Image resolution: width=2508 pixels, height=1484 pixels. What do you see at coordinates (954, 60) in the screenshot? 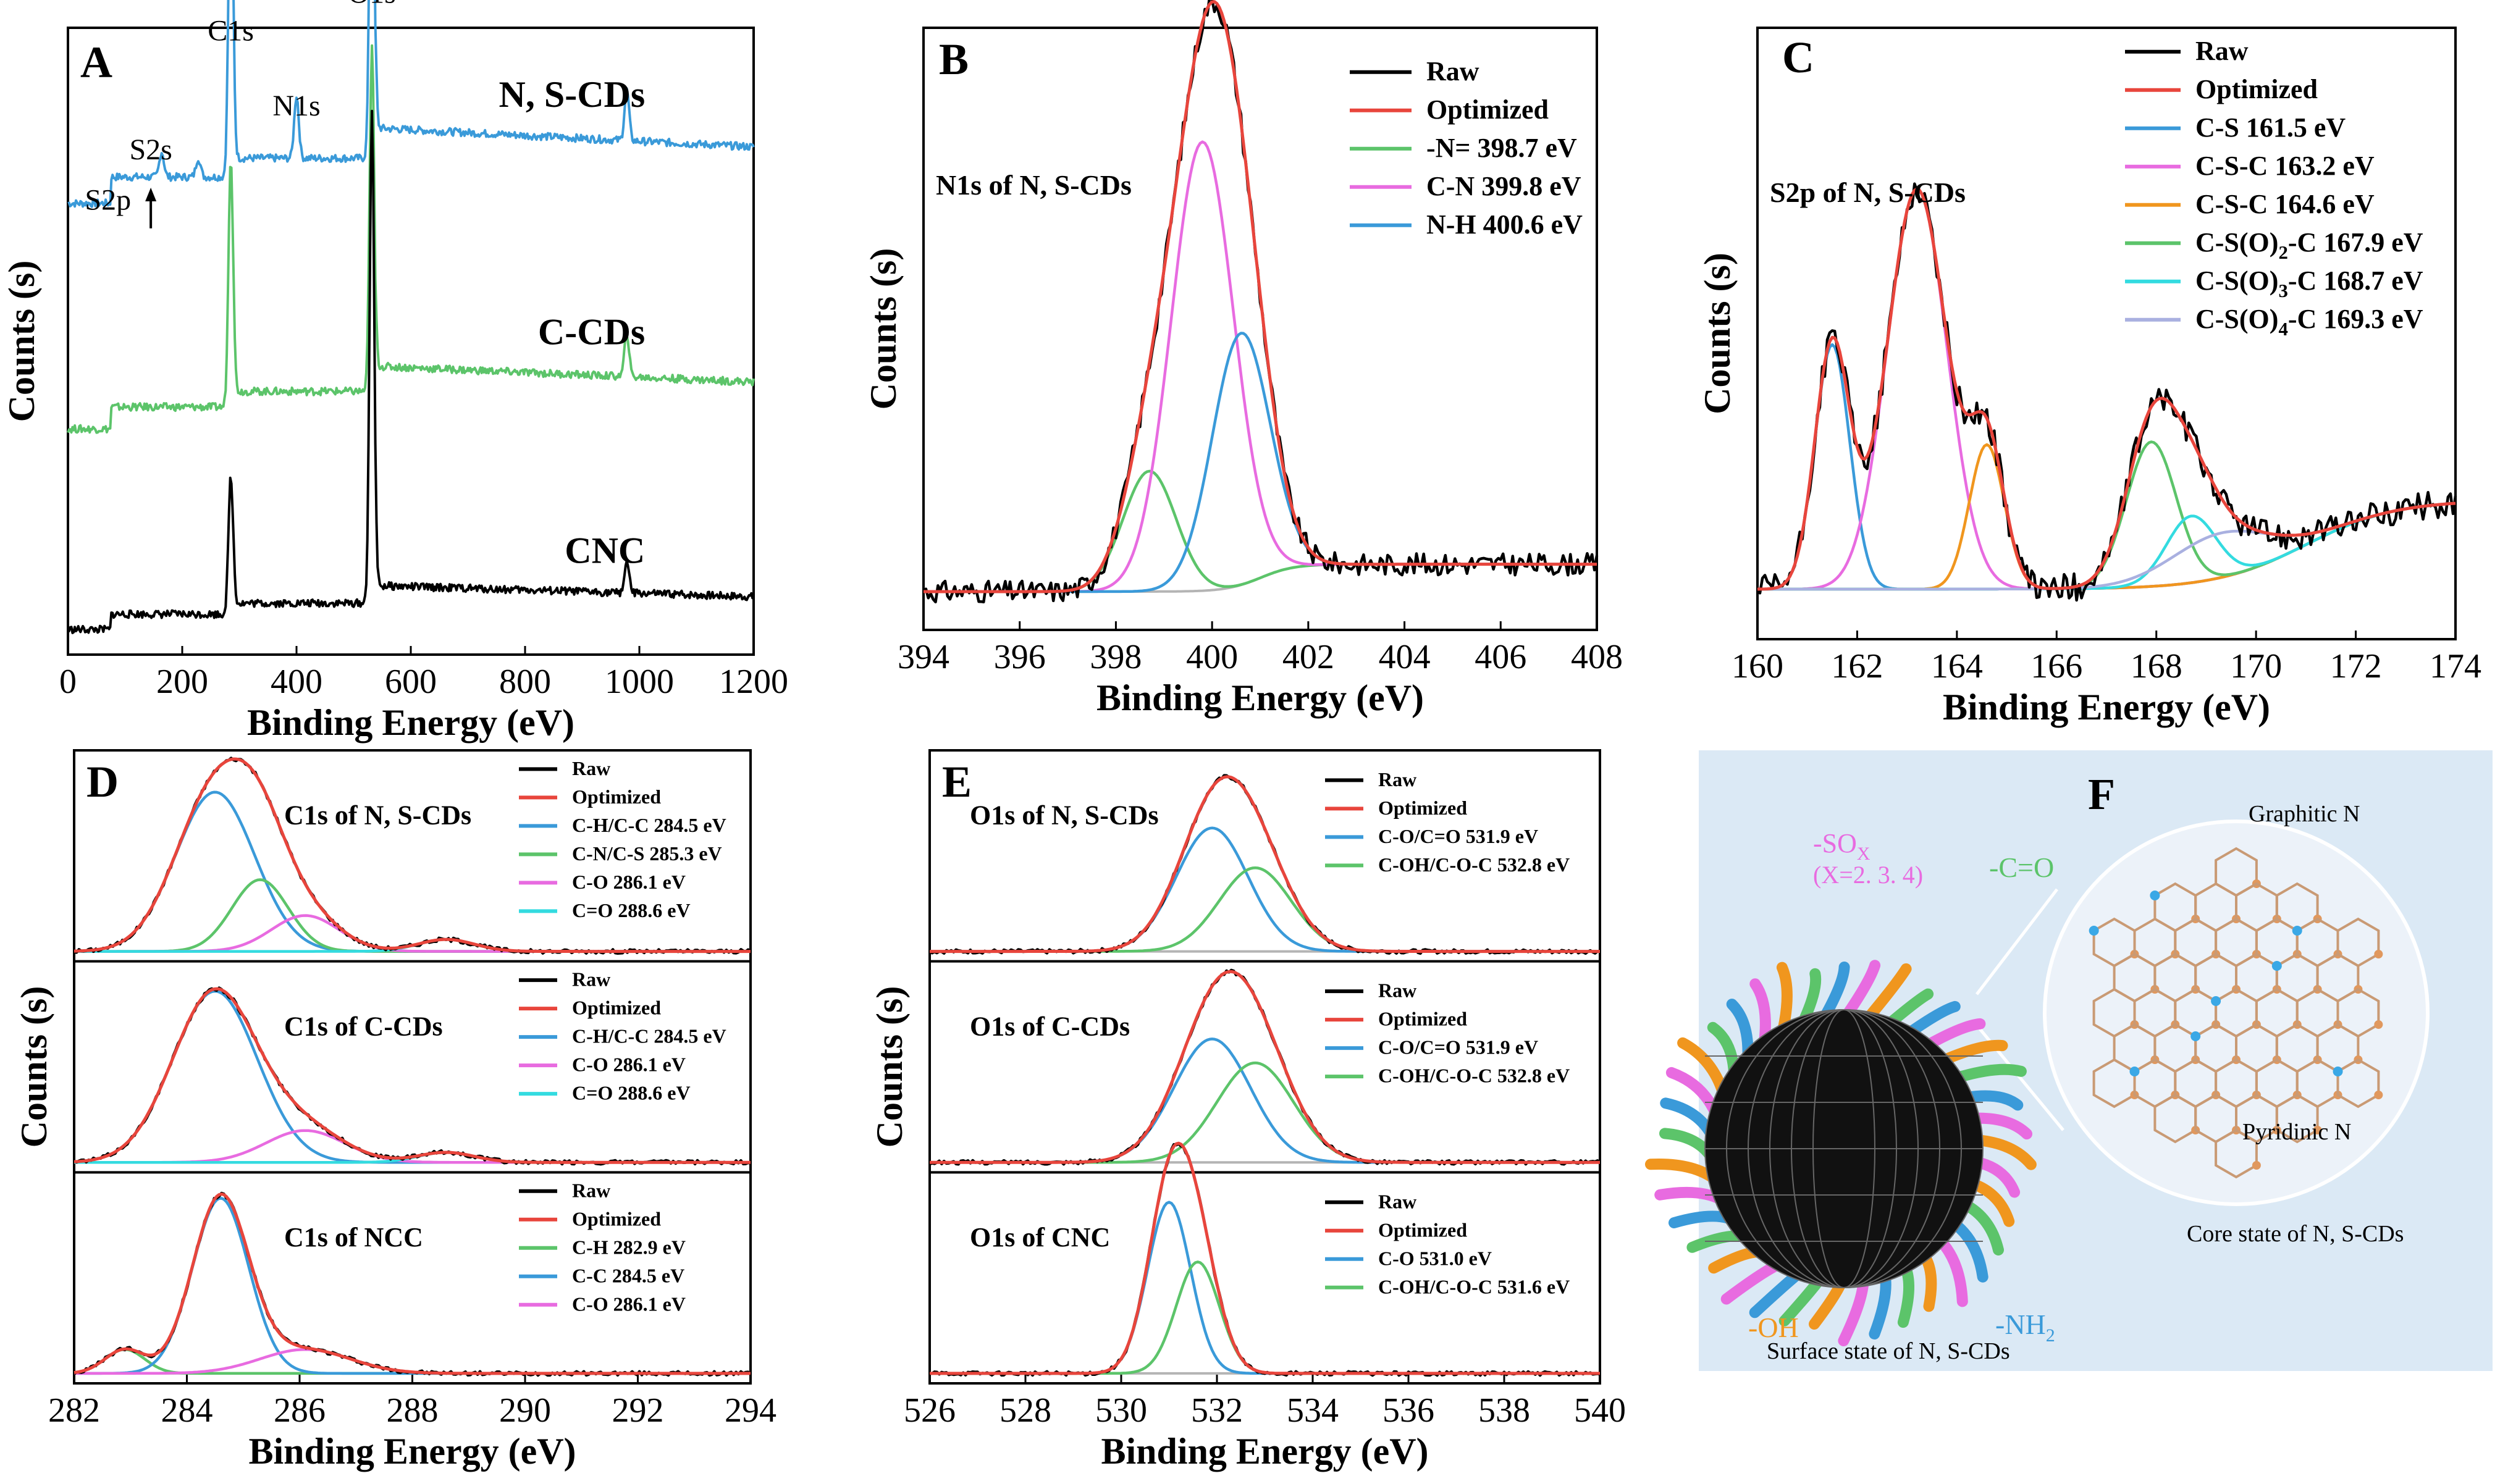
I see `panel-b-letter: B` at bounding box center [954, 60].